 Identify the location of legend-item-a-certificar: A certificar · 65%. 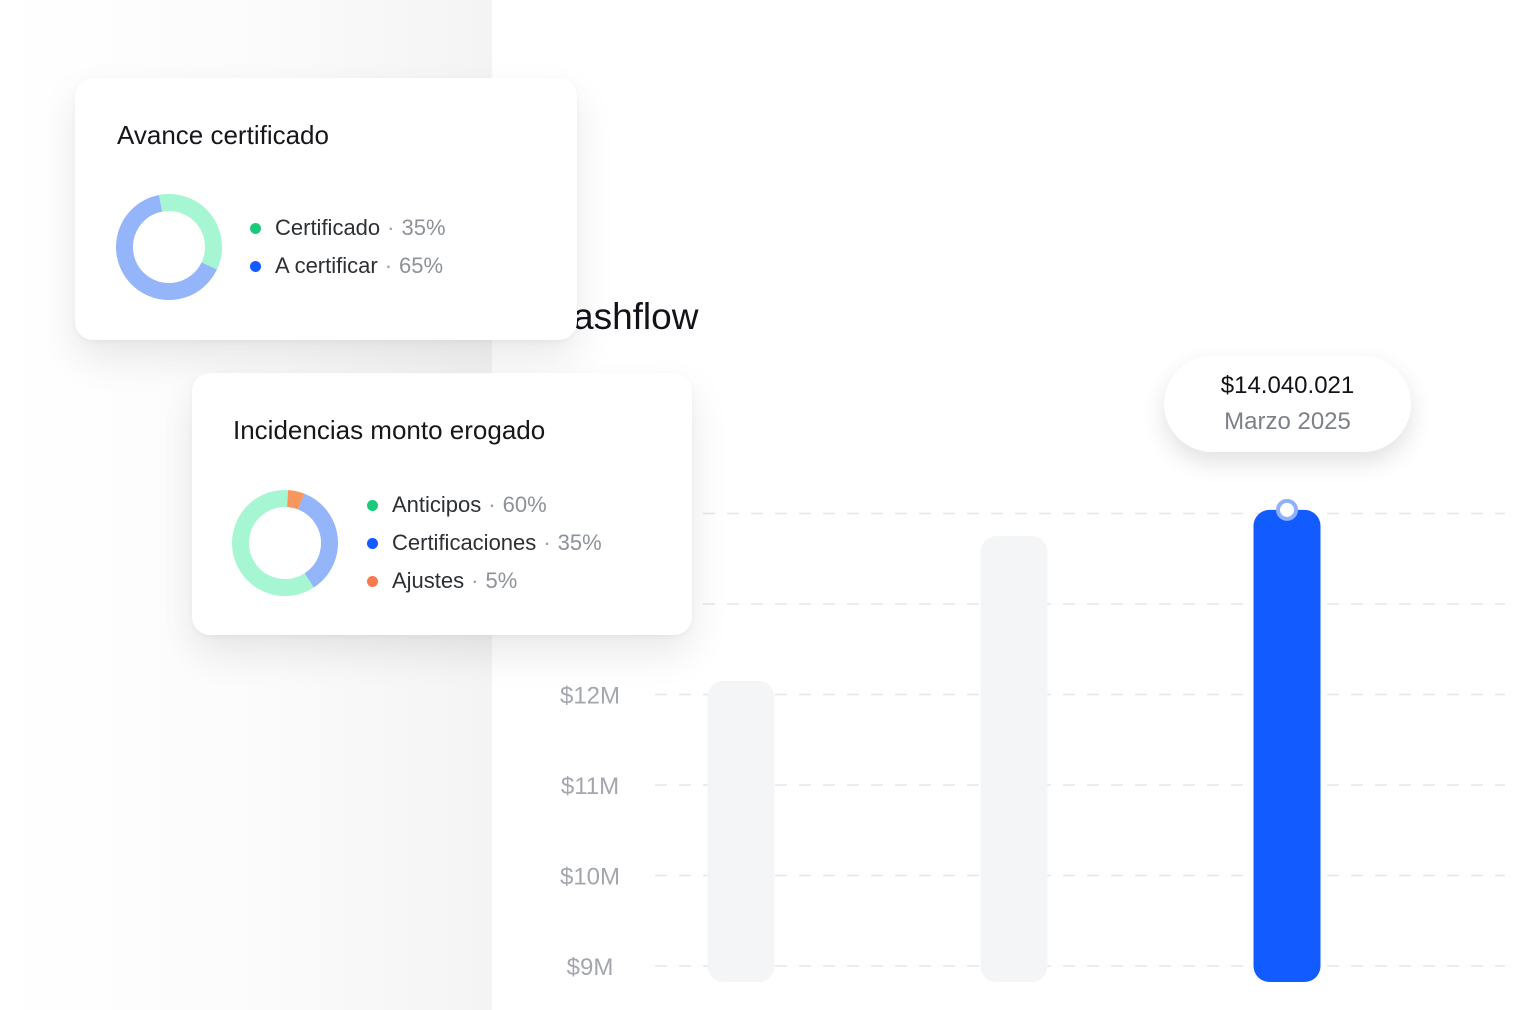
(348, 266).